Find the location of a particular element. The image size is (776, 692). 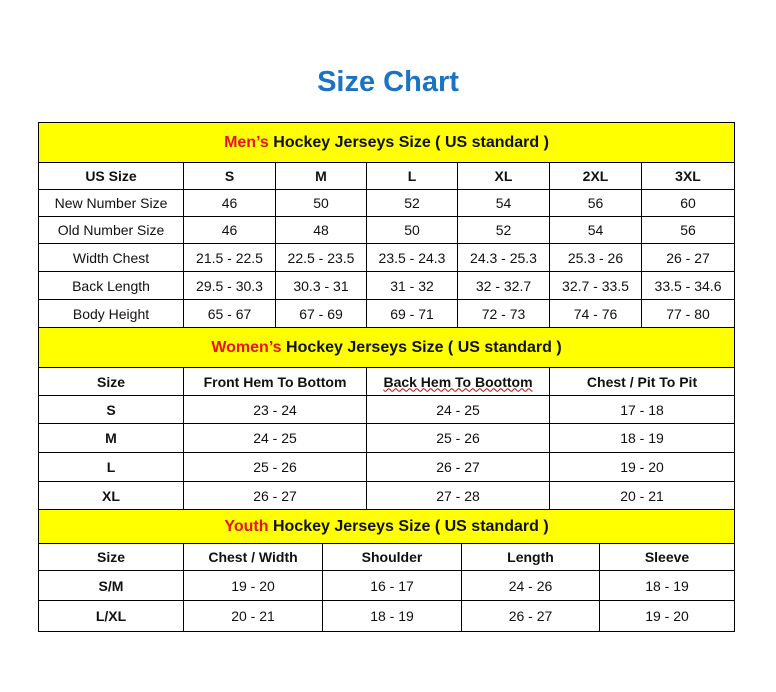

row-label: S is located at coordinates (111, 409).